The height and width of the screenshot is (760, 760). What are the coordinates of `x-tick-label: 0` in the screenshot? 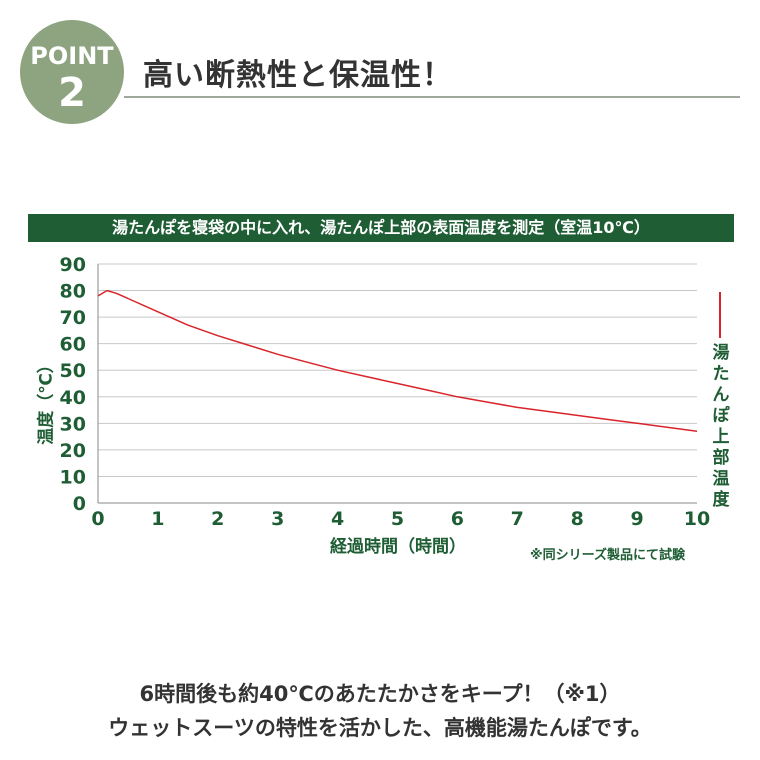 It's located at (97, 519).